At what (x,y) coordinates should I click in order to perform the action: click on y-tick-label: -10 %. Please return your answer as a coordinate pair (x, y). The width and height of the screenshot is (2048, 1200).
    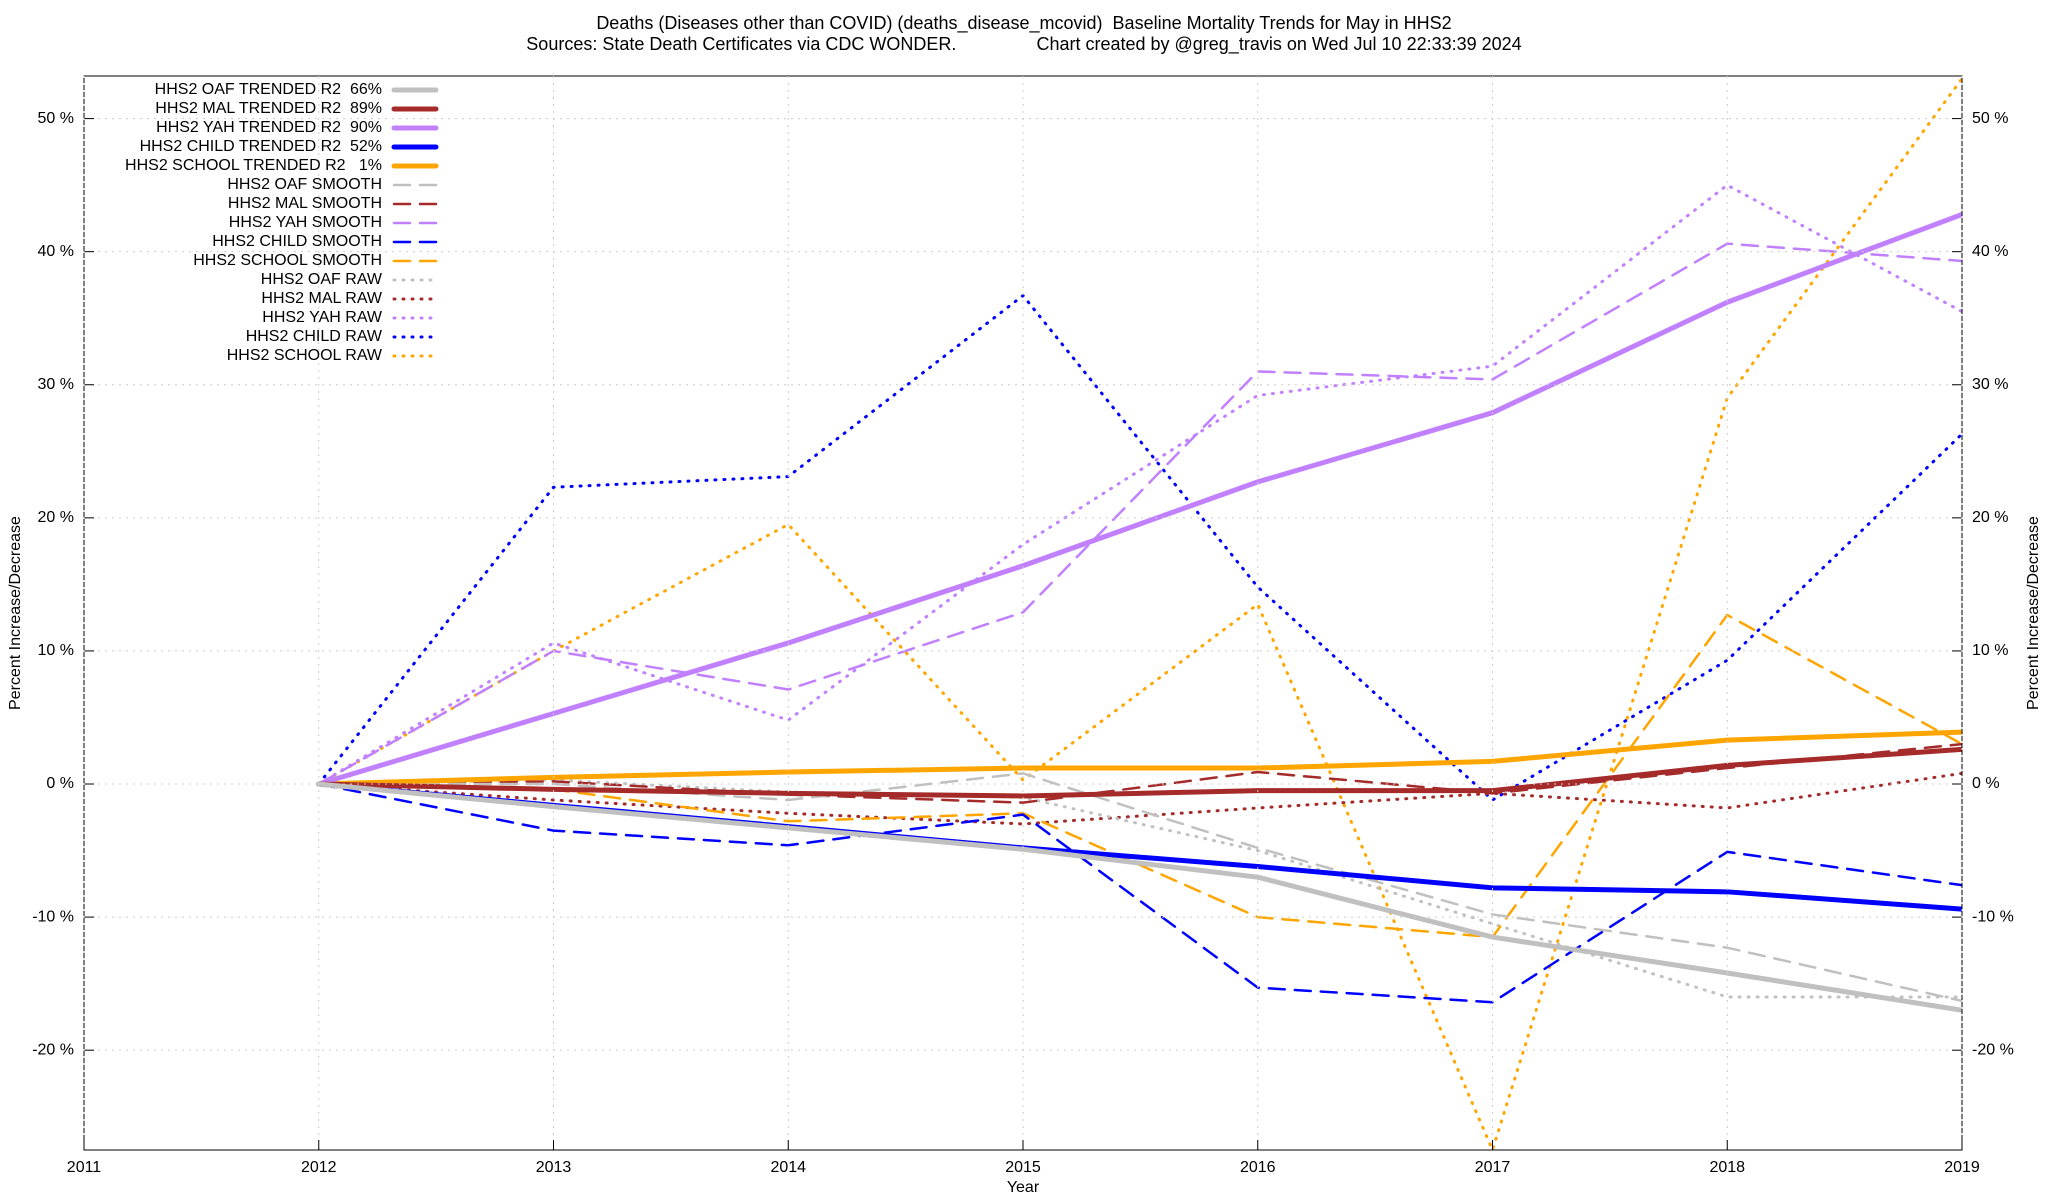
    Looking at the image, I should click on (53, 916).